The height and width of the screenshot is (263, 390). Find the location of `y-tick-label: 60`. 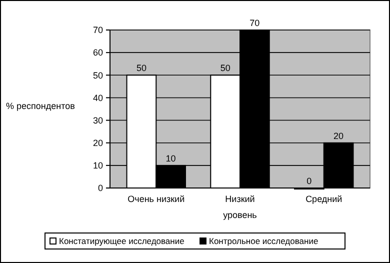

y-tick-label: 60 is located at coordinates (97, 53).